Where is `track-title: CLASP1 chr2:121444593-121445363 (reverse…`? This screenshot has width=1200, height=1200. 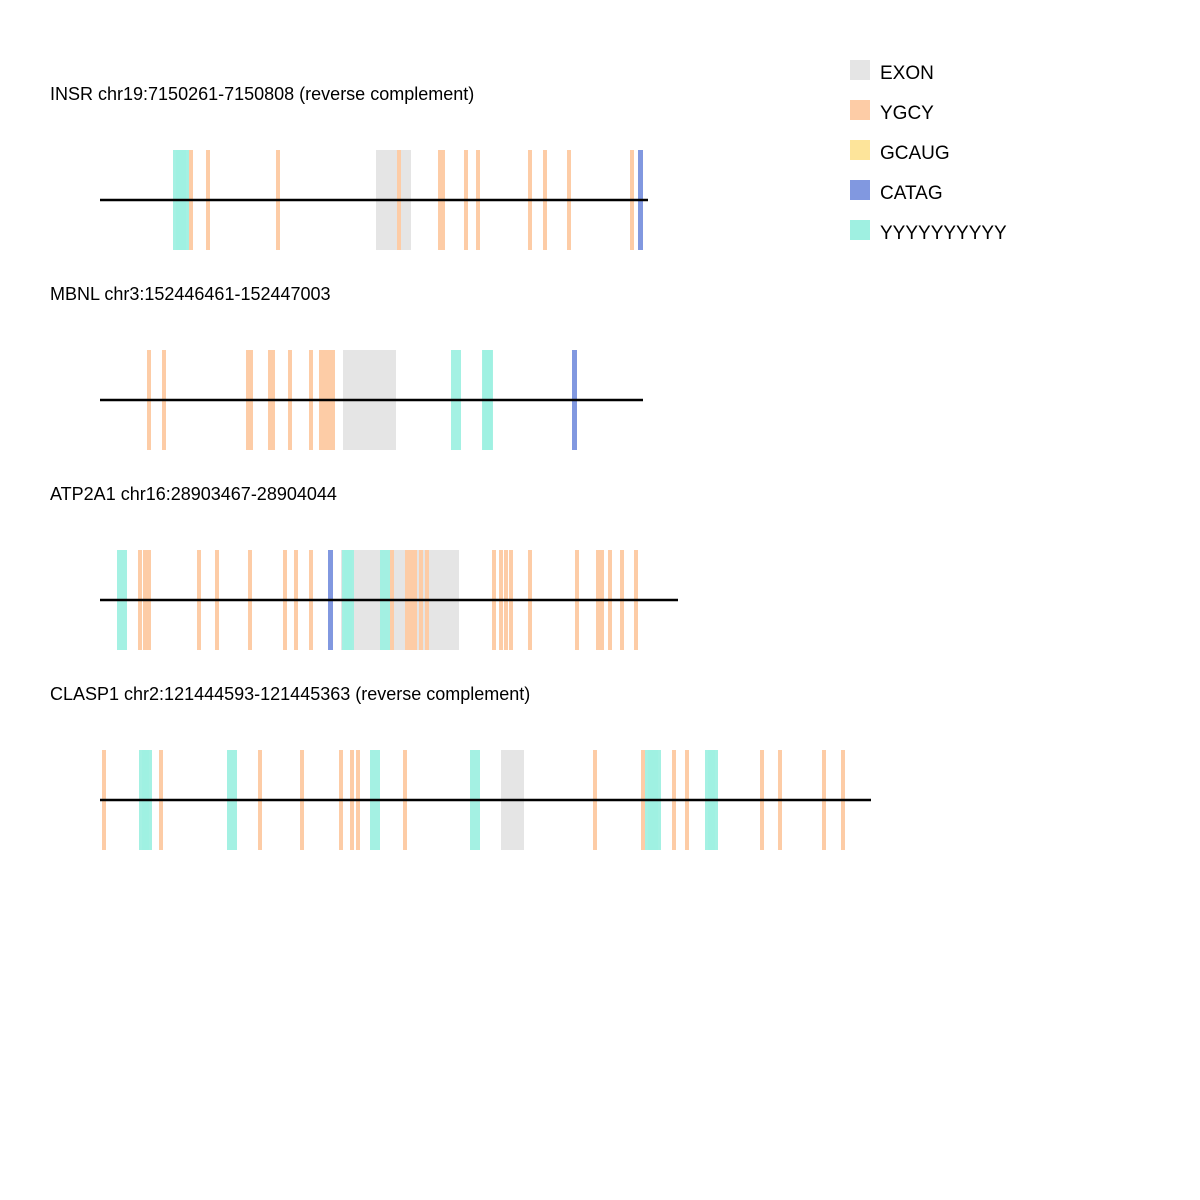 track-title: CLASP1 chr2:121444593-121445363 (reverse… is located at coordinates (290, 694).